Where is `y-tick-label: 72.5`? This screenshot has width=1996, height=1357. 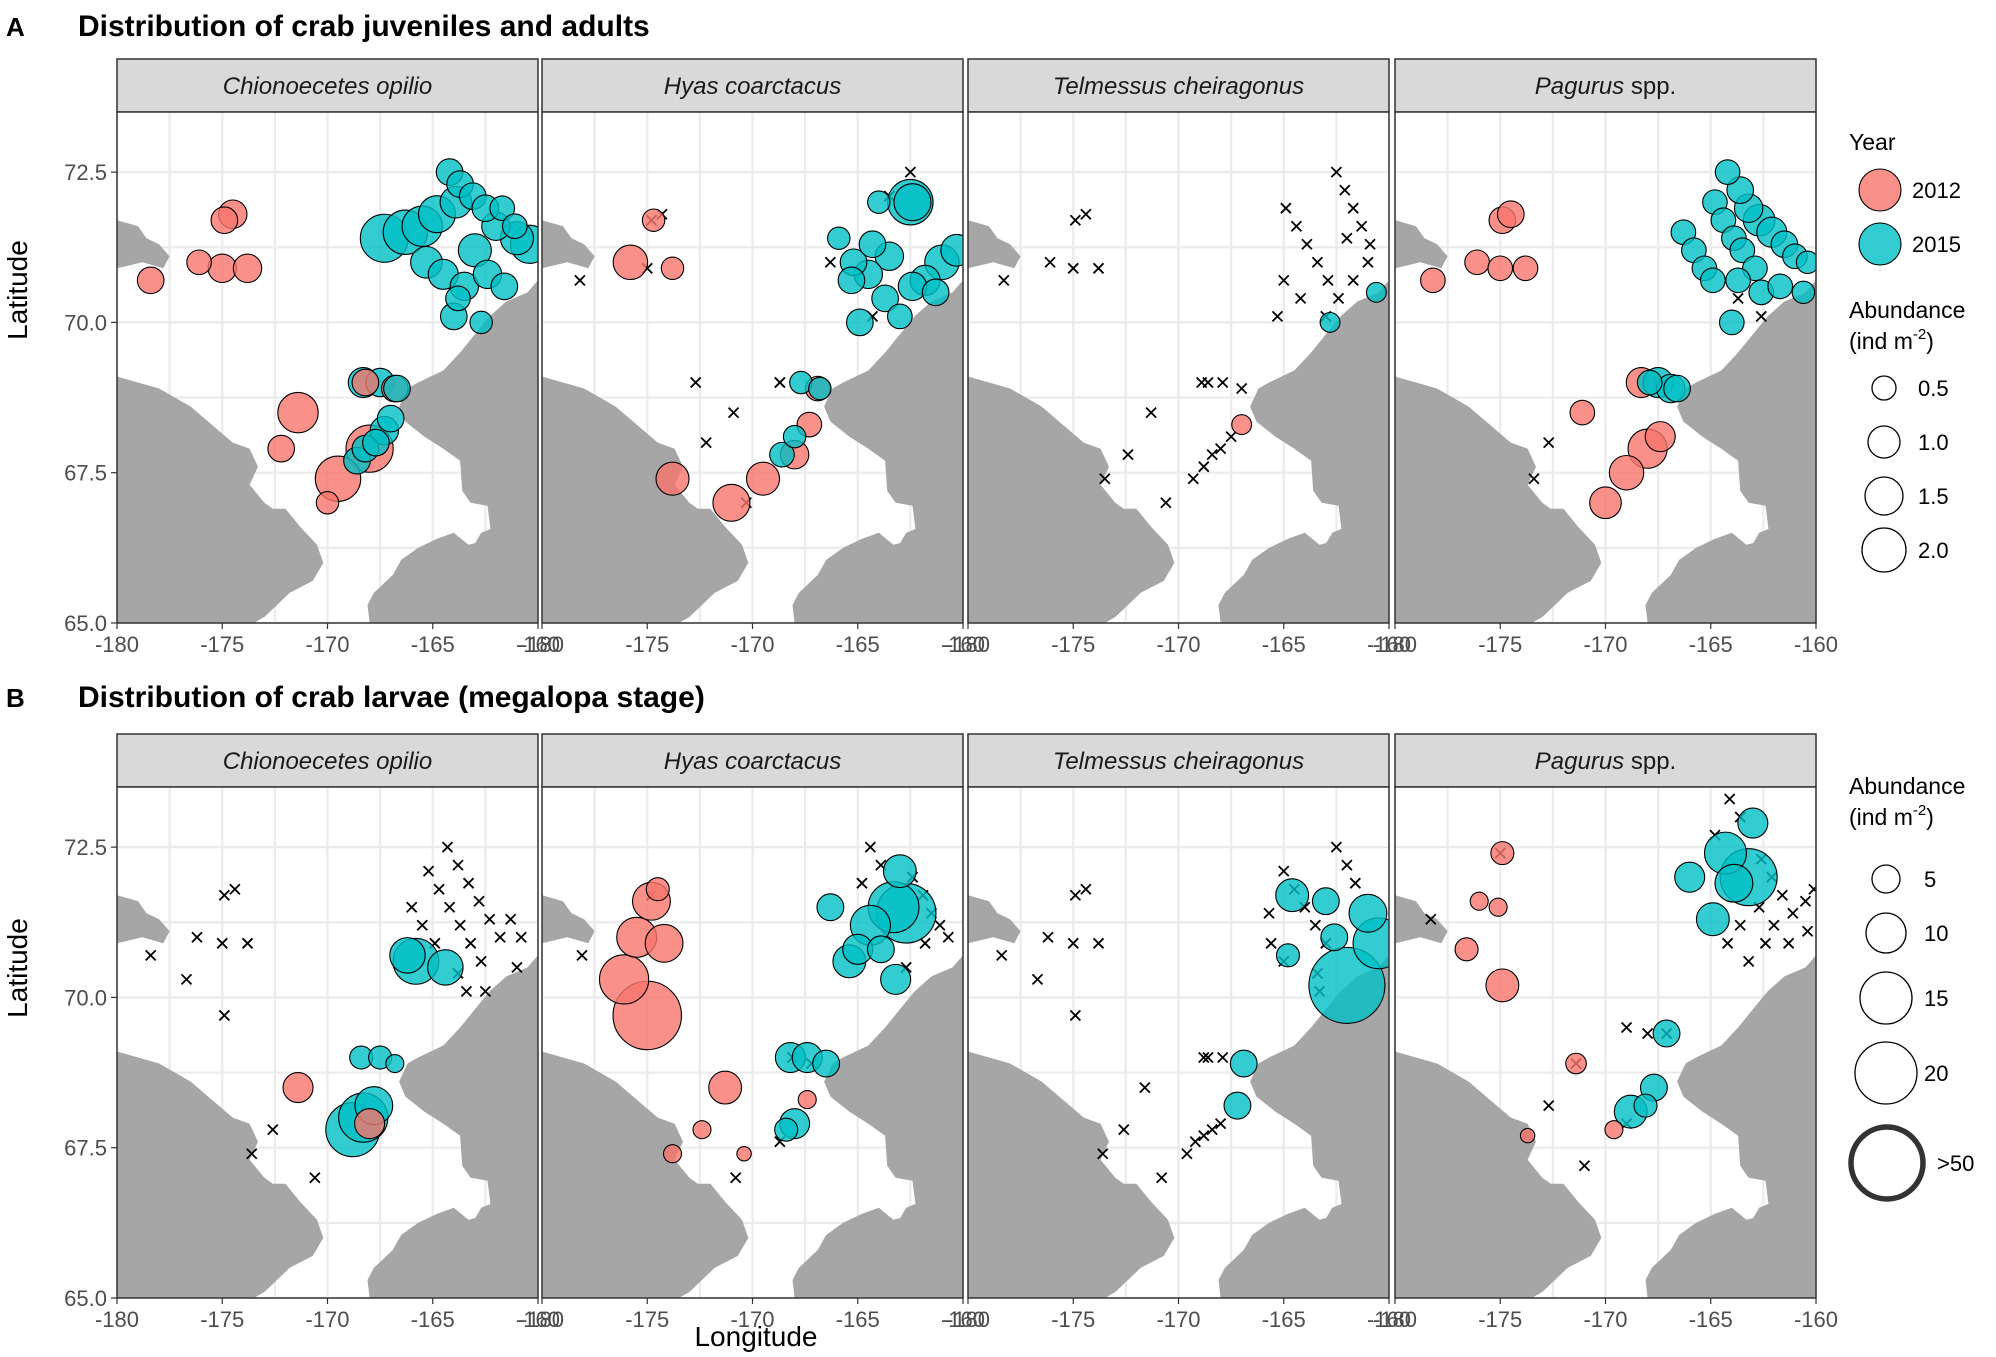
y-tick-label: 72.5 is located at coordinates (85, 172).